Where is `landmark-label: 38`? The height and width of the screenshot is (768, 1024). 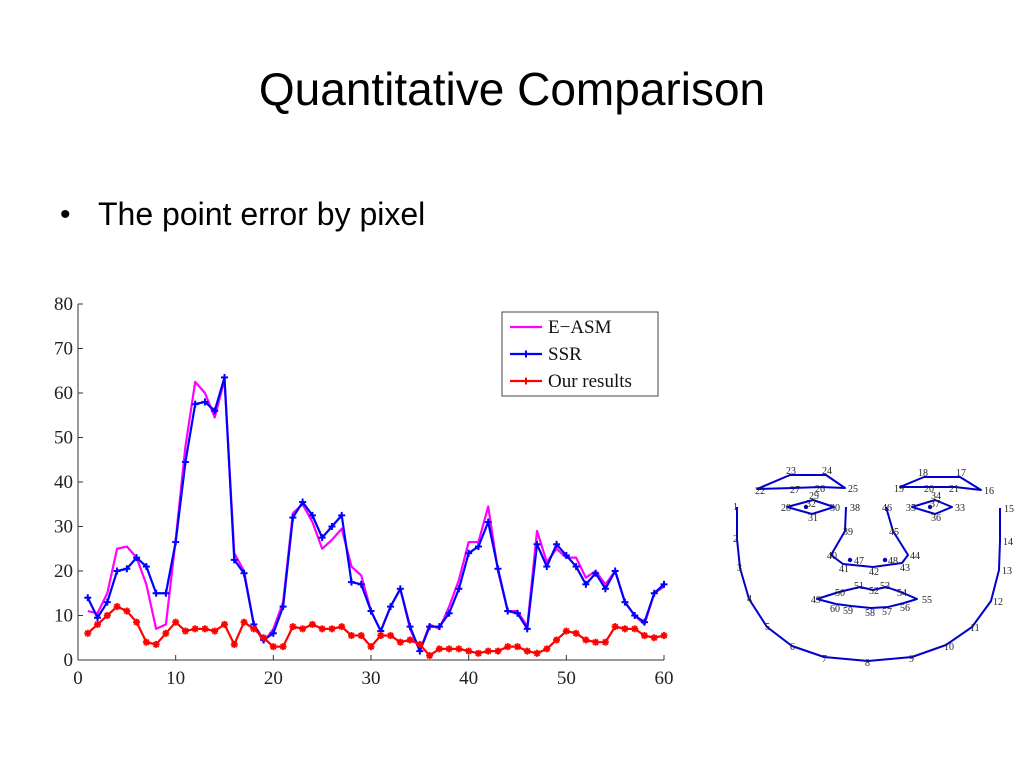
landmark-label: 38 is located at coordinates (855, 508).